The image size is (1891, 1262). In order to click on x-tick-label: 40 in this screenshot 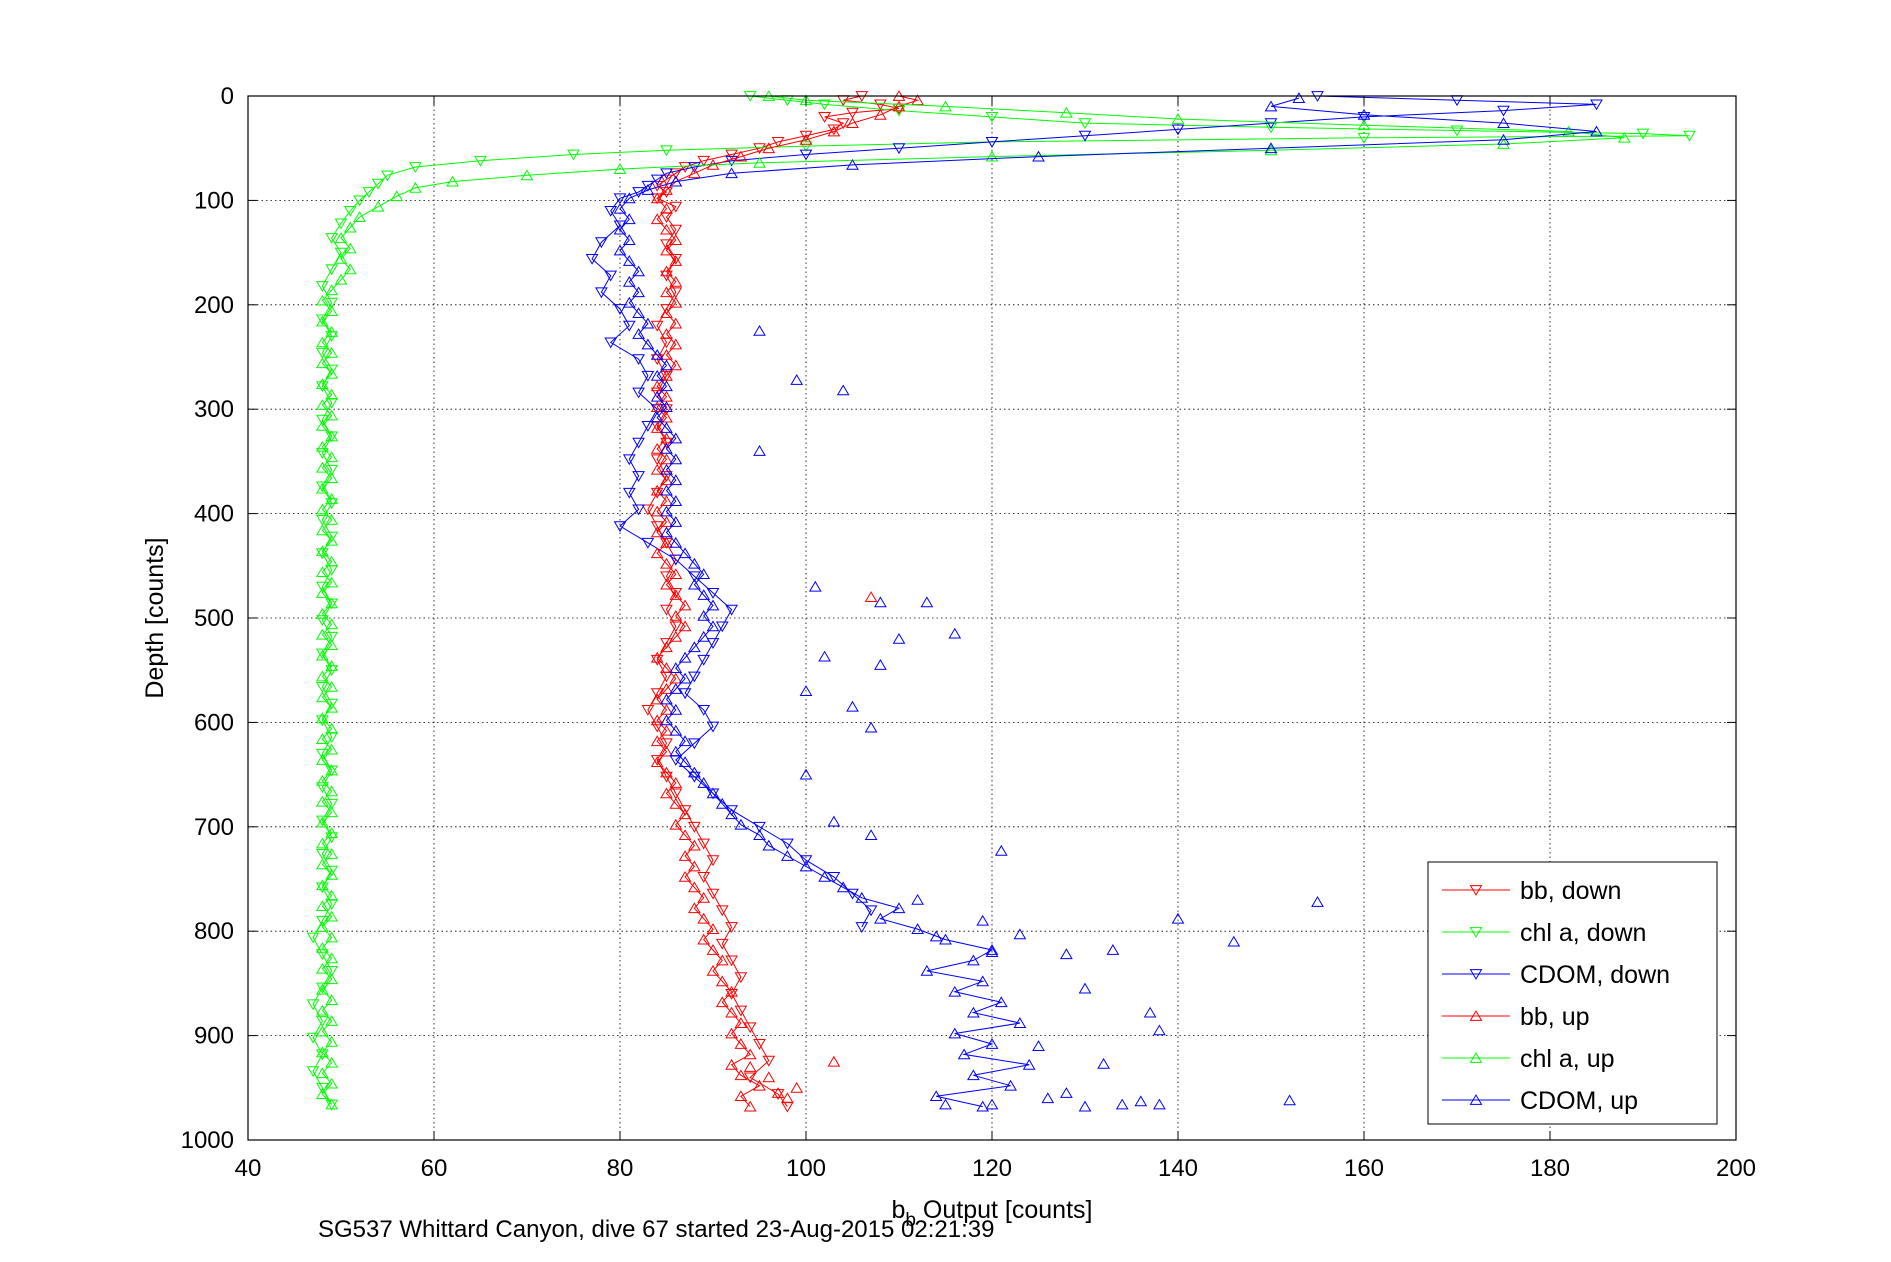, I will do `click(248, 1168)`.